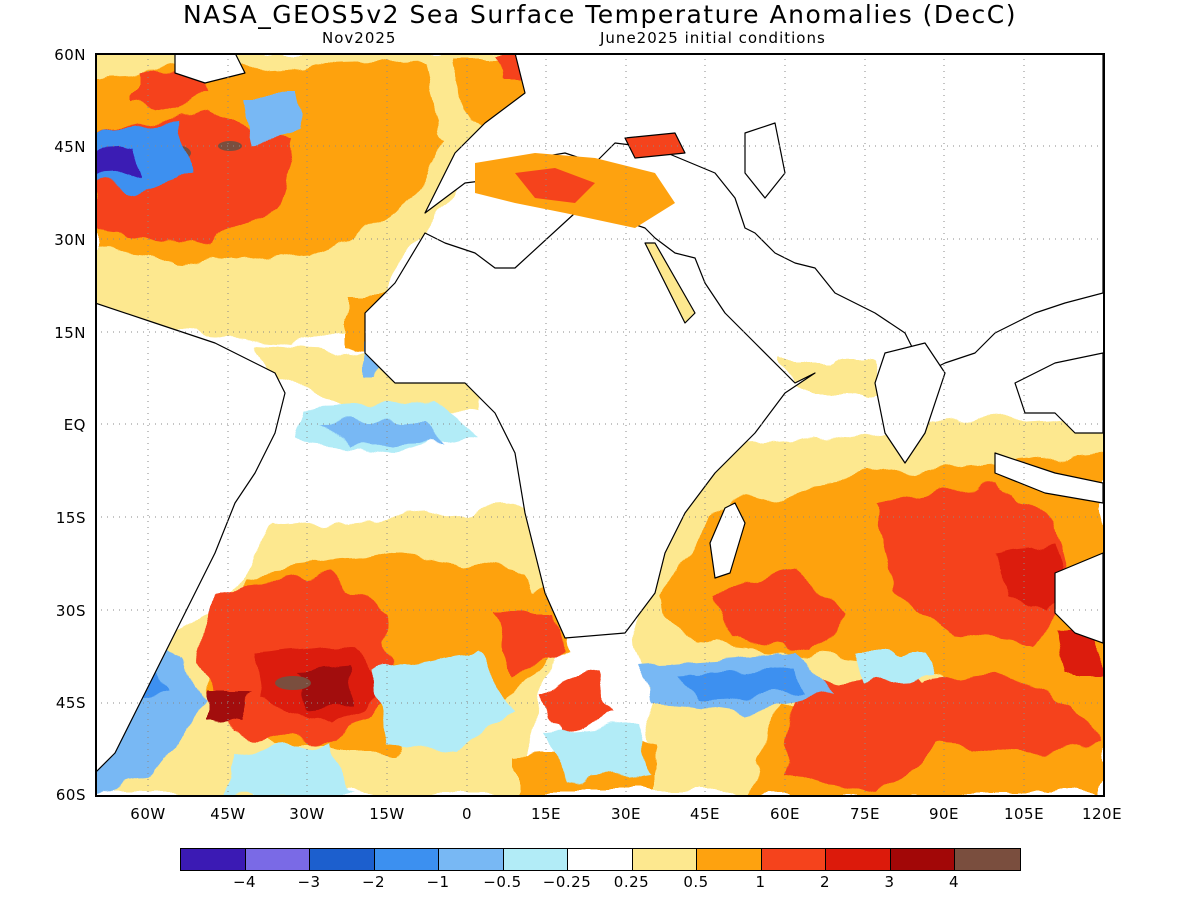 The image size is (1200, 900). Describe the element at coordinates (696, 882) in the screenshot. I see `colorbar-label-7: 0.5` at that location.